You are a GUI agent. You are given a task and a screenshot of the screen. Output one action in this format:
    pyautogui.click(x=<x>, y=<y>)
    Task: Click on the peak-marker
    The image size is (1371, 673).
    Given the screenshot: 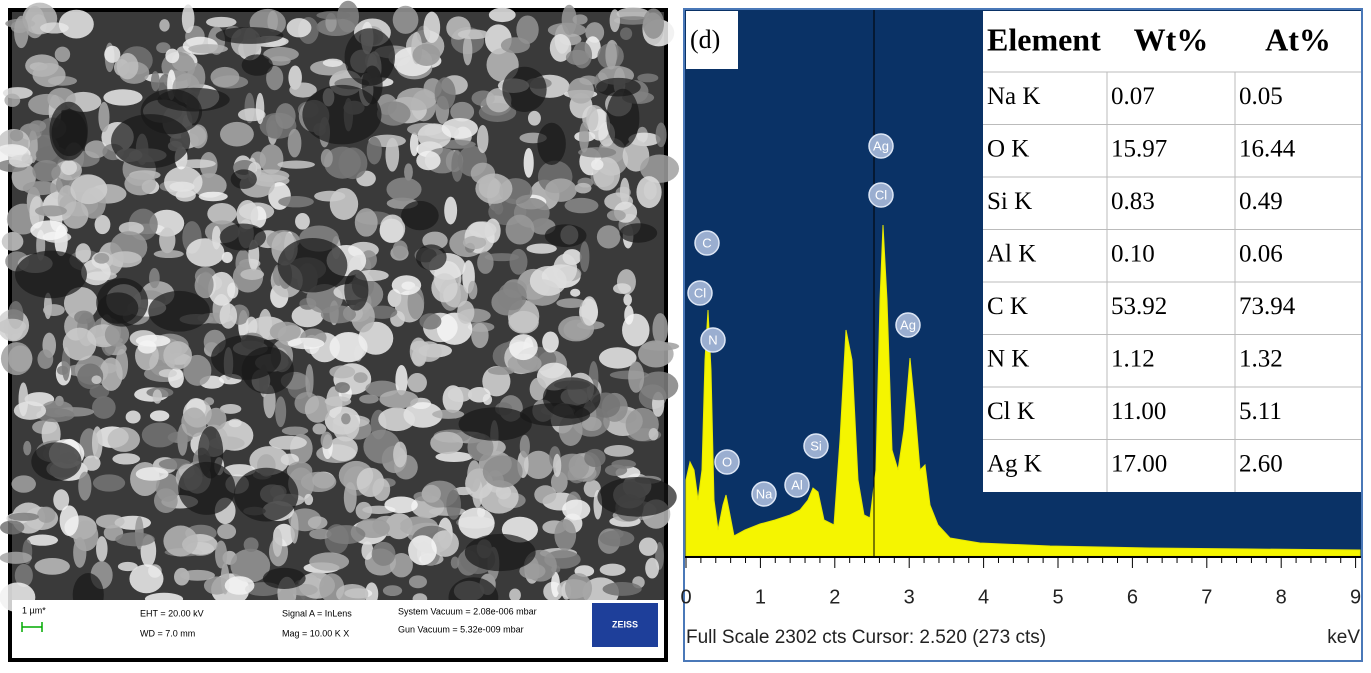 What is the action you would take?
    pyautogui.click(x=797, y=485)
    